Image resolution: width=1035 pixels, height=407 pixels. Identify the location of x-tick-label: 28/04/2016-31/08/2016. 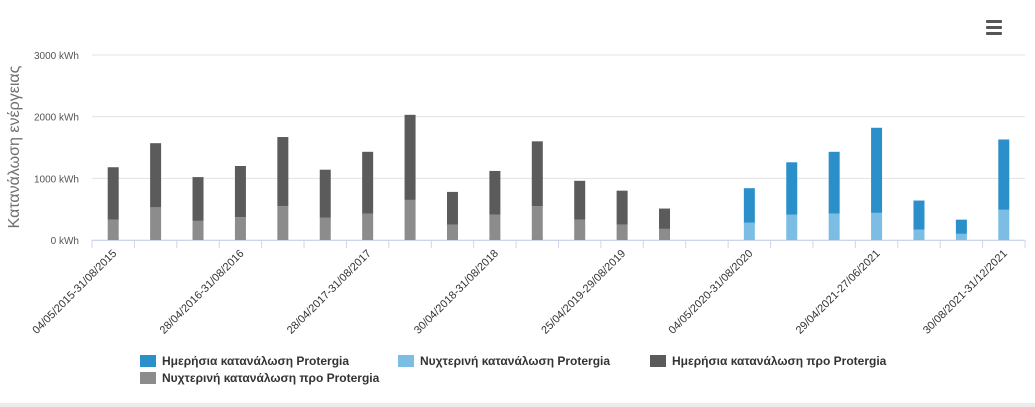
(202, 292).